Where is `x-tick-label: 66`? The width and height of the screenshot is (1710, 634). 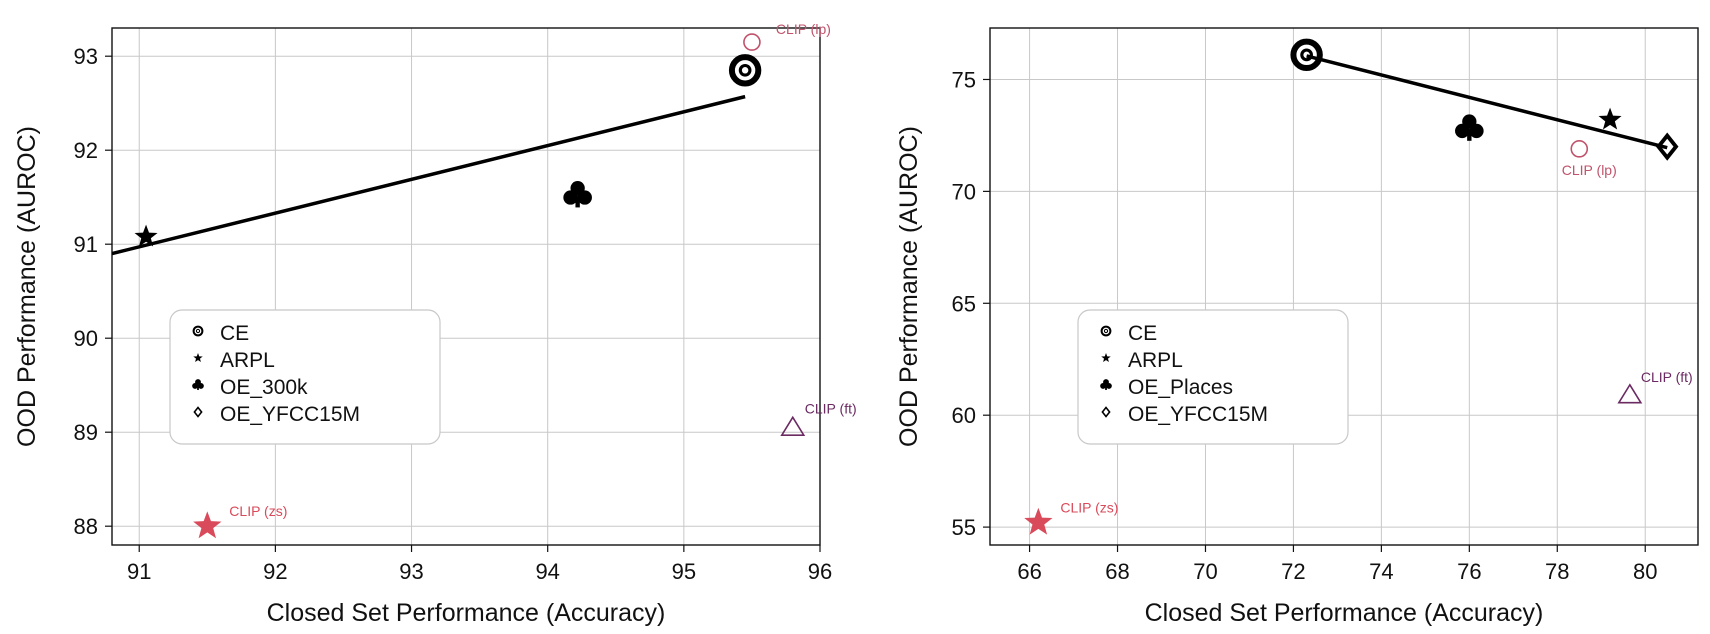 x-tick-label: 66 is located at coordinates (1029, 571).